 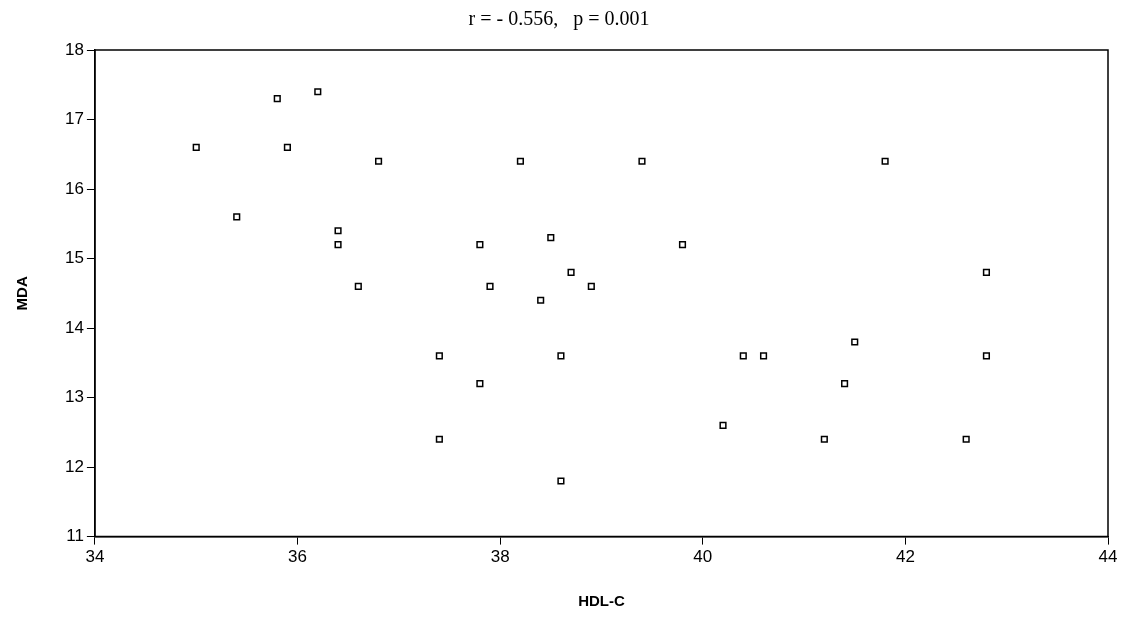 I want to click on y-tick-label: 17, so click(x=74, y=119).